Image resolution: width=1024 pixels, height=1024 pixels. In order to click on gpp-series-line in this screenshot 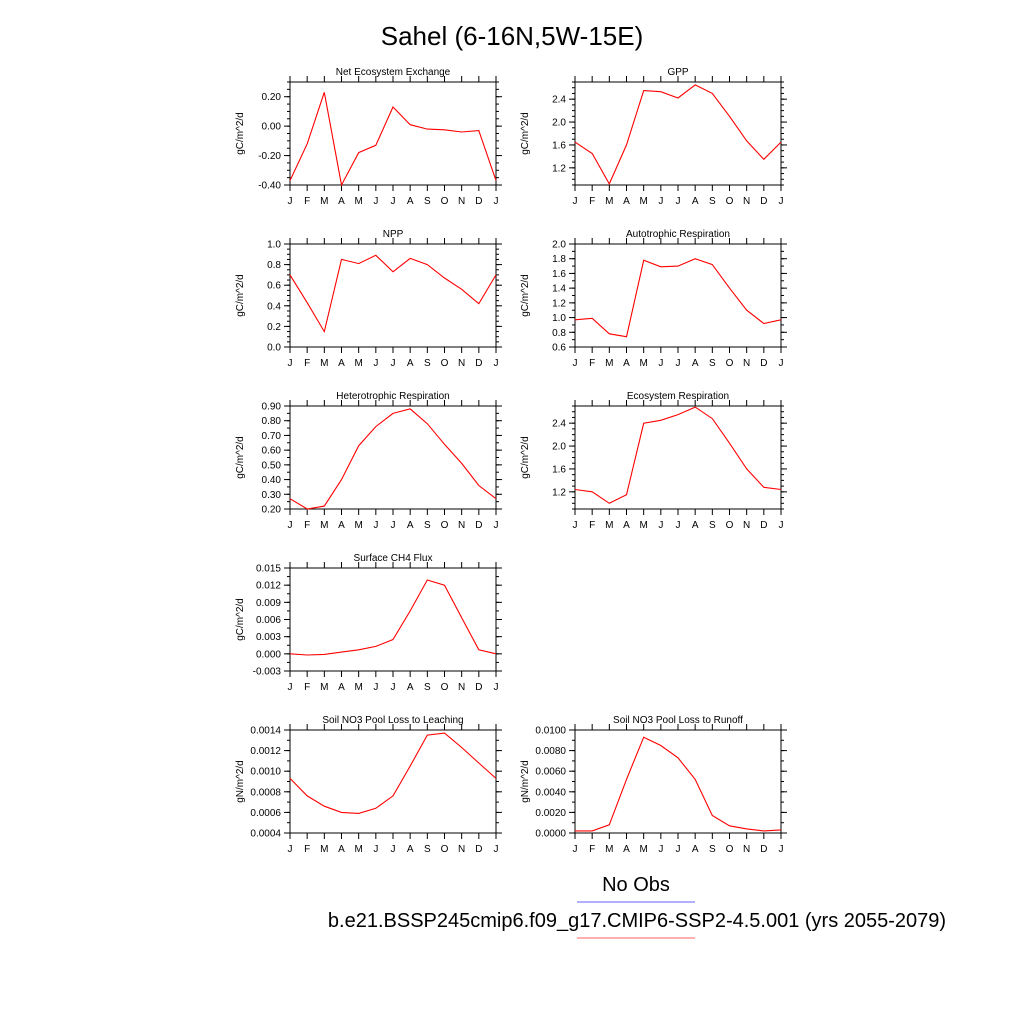, I will do `click(678, 135)`.